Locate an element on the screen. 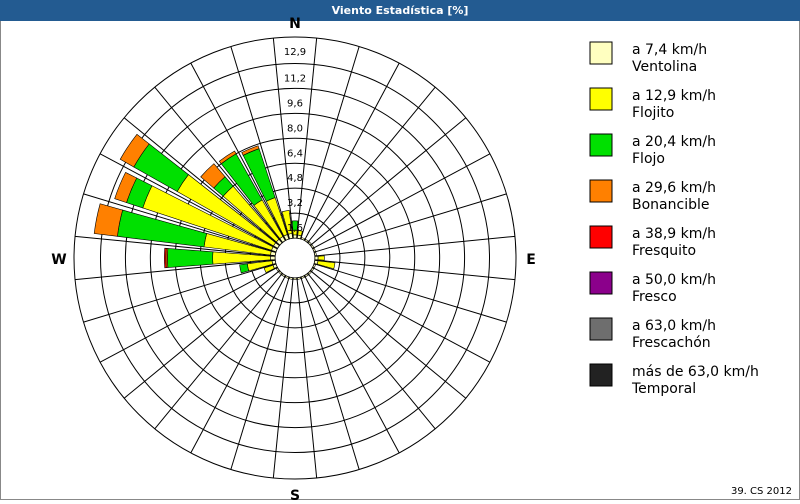 The image size is (800, 504). legend-label: Temporal is located at coordinates (663, 389).